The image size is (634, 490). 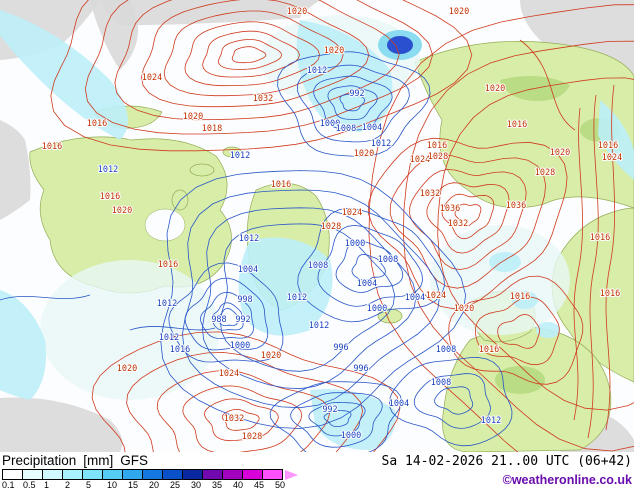 What do you see at coordinates (238, 485) in the screenshot?
I see `scale-label: 40` at bounding box center [238, 485].